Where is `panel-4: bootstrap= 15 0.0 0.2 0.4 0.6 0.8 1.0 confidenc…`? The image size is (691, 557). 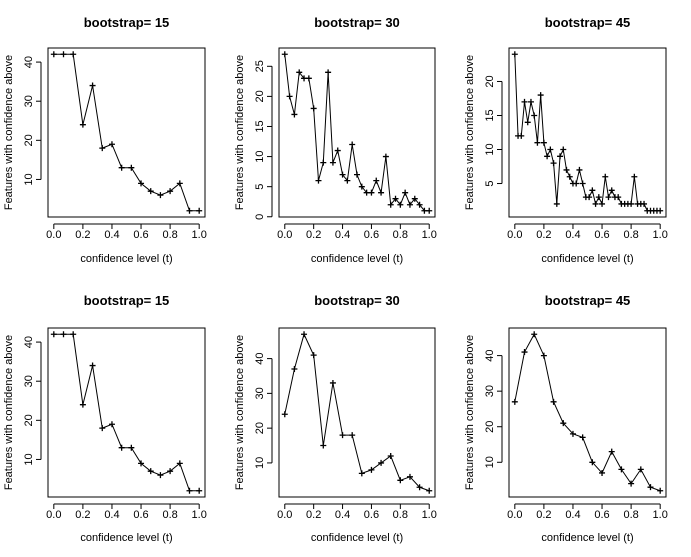 panel-4: bootstrap= 15 0.0 0.2 0.4 0.6 0.8 1.0 confidenc… is located at coordinates (105, 418).